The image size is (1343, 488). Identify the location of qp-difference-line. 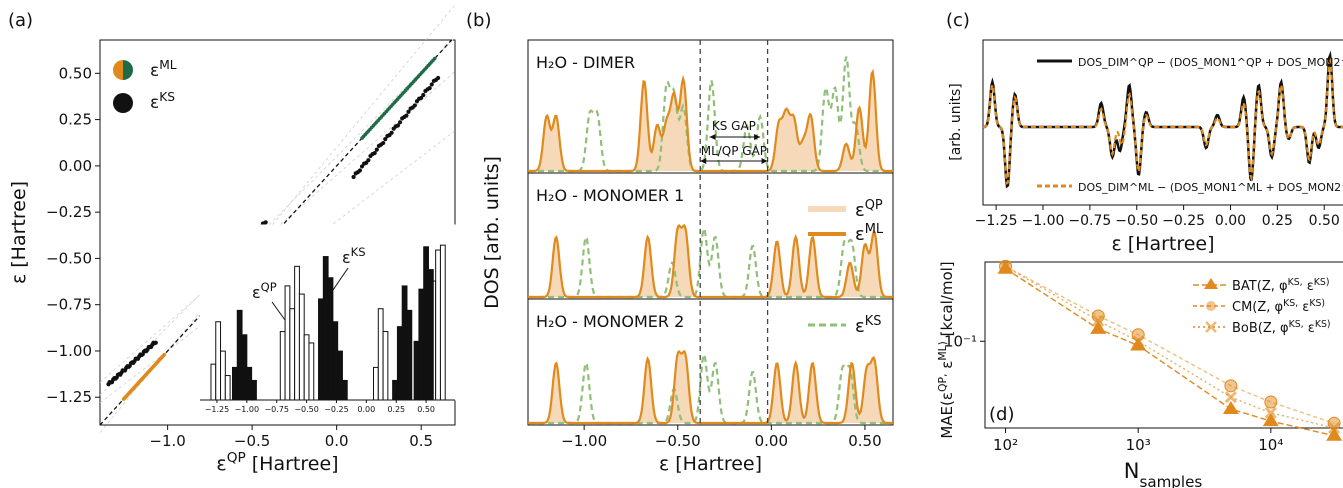
(1163, 119).